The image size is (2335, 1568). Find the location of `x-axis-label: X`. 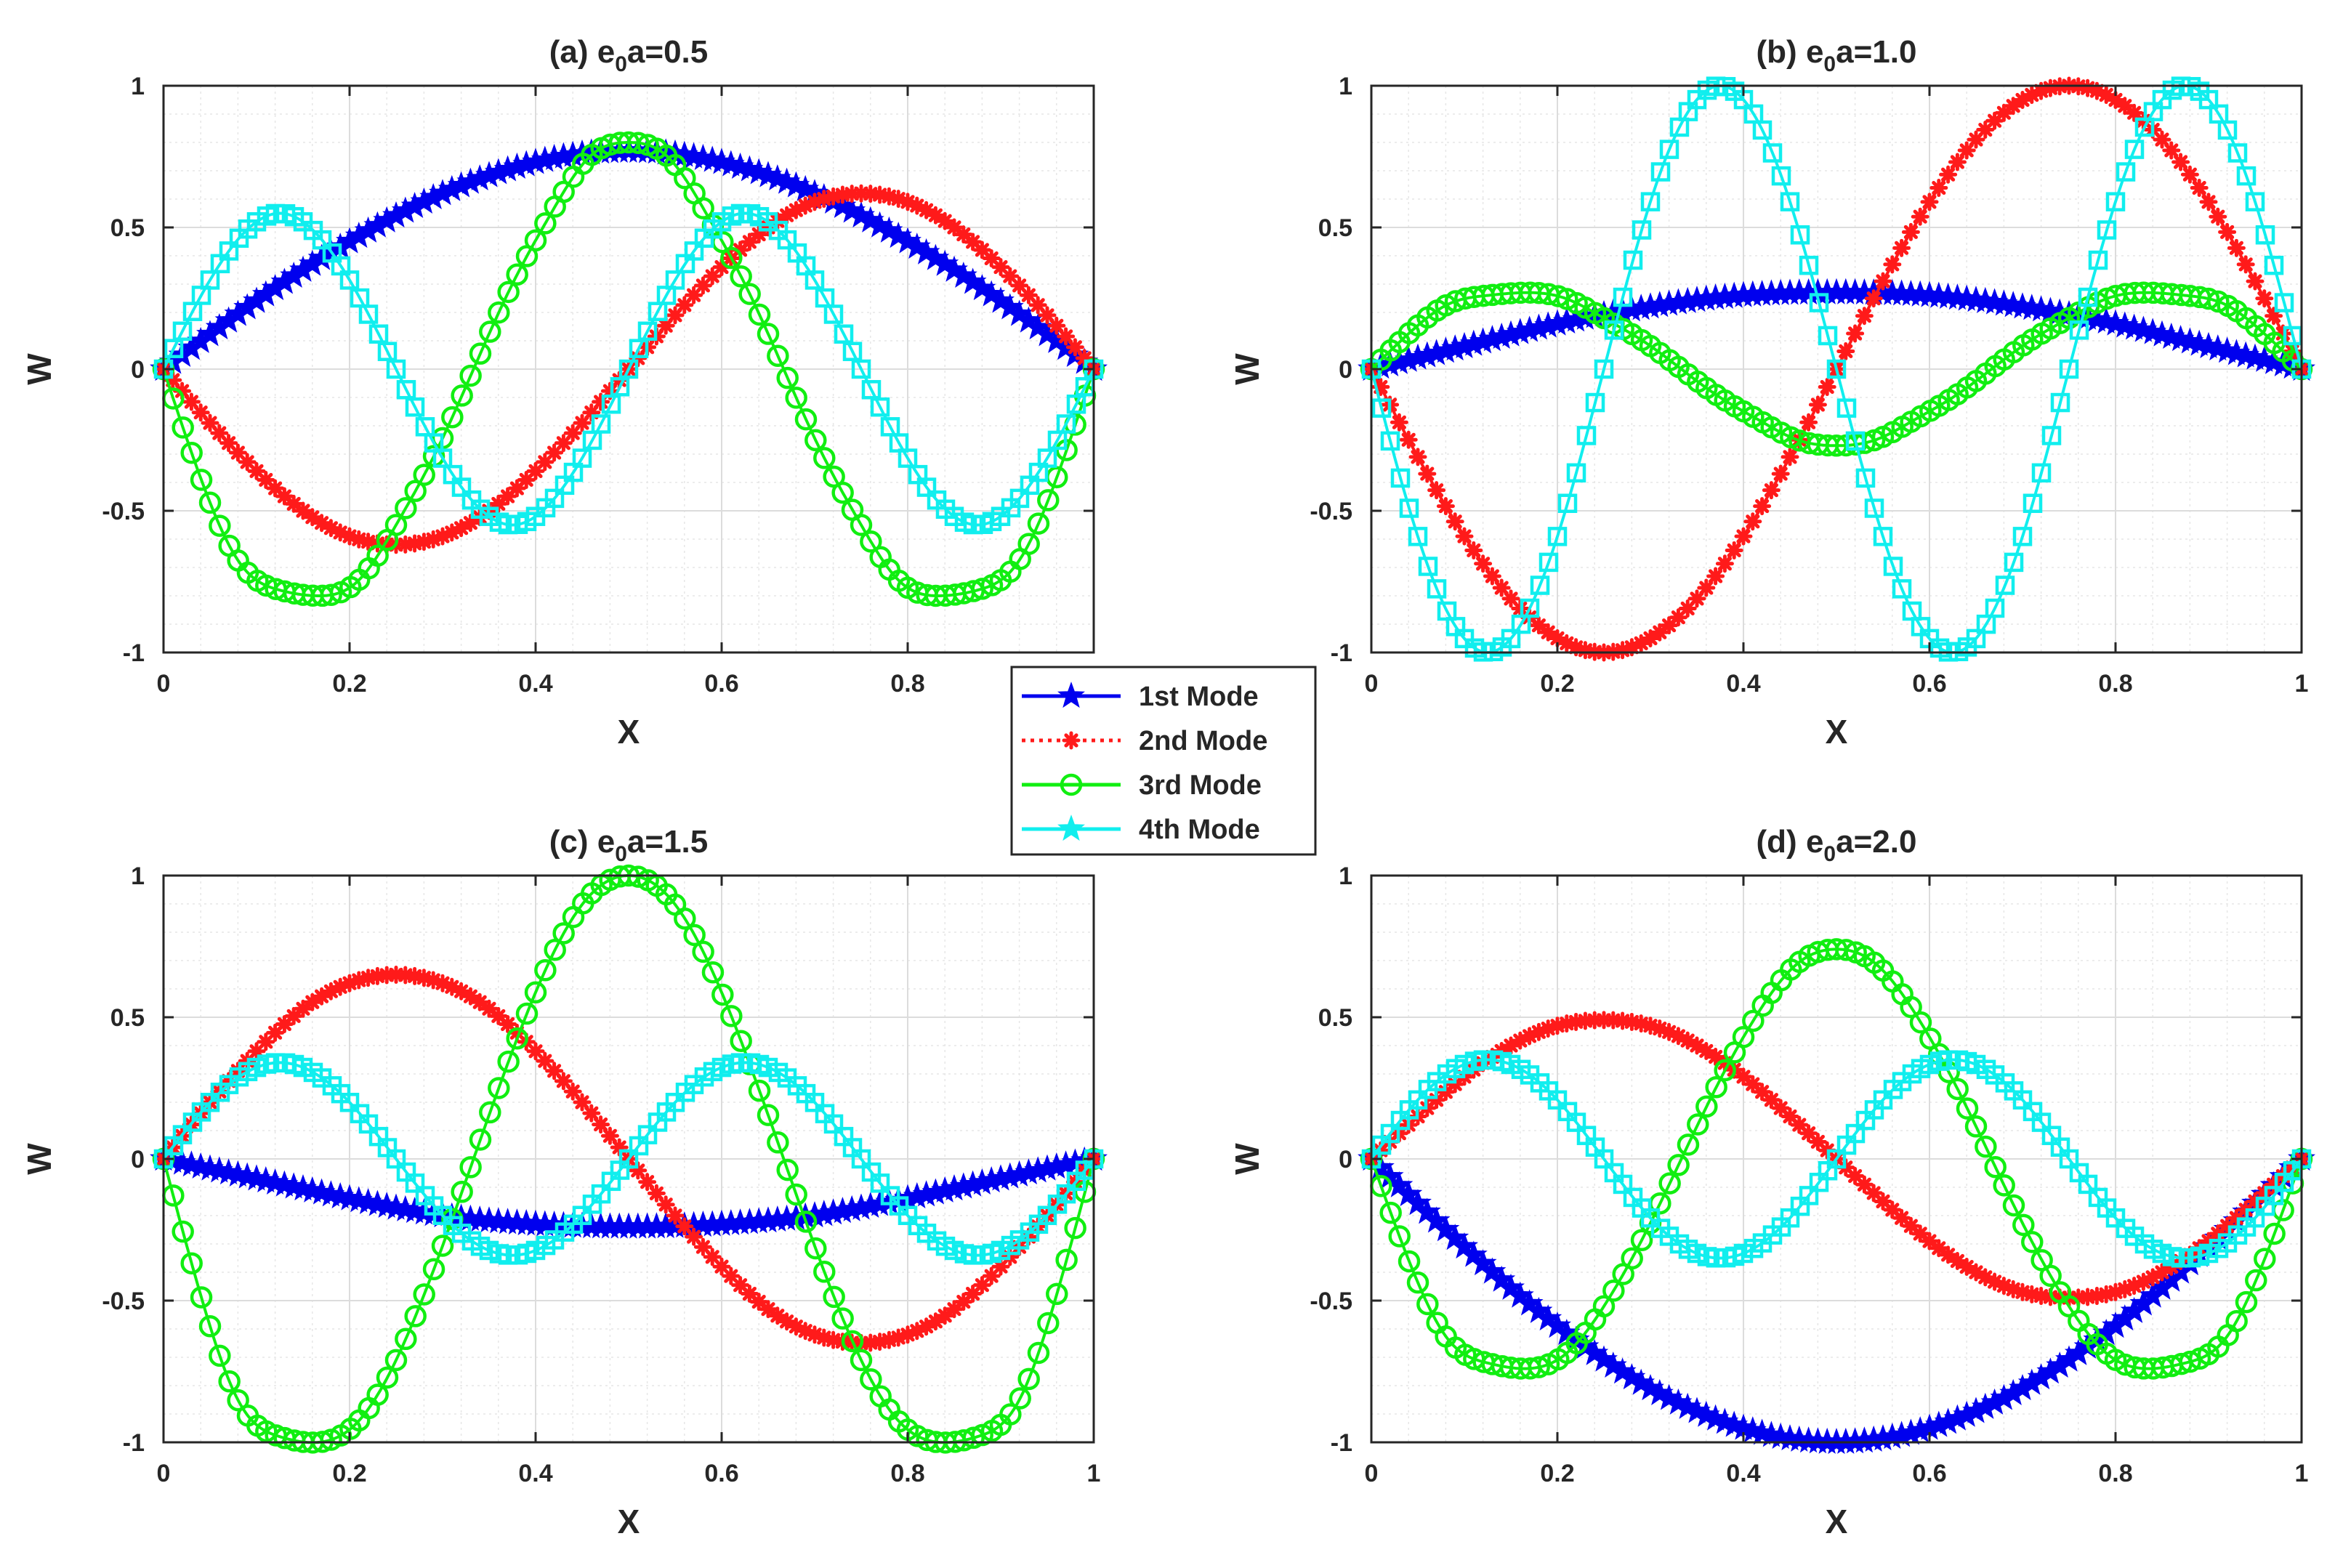

x-axis-label: X is located at coordinates (629, 732).